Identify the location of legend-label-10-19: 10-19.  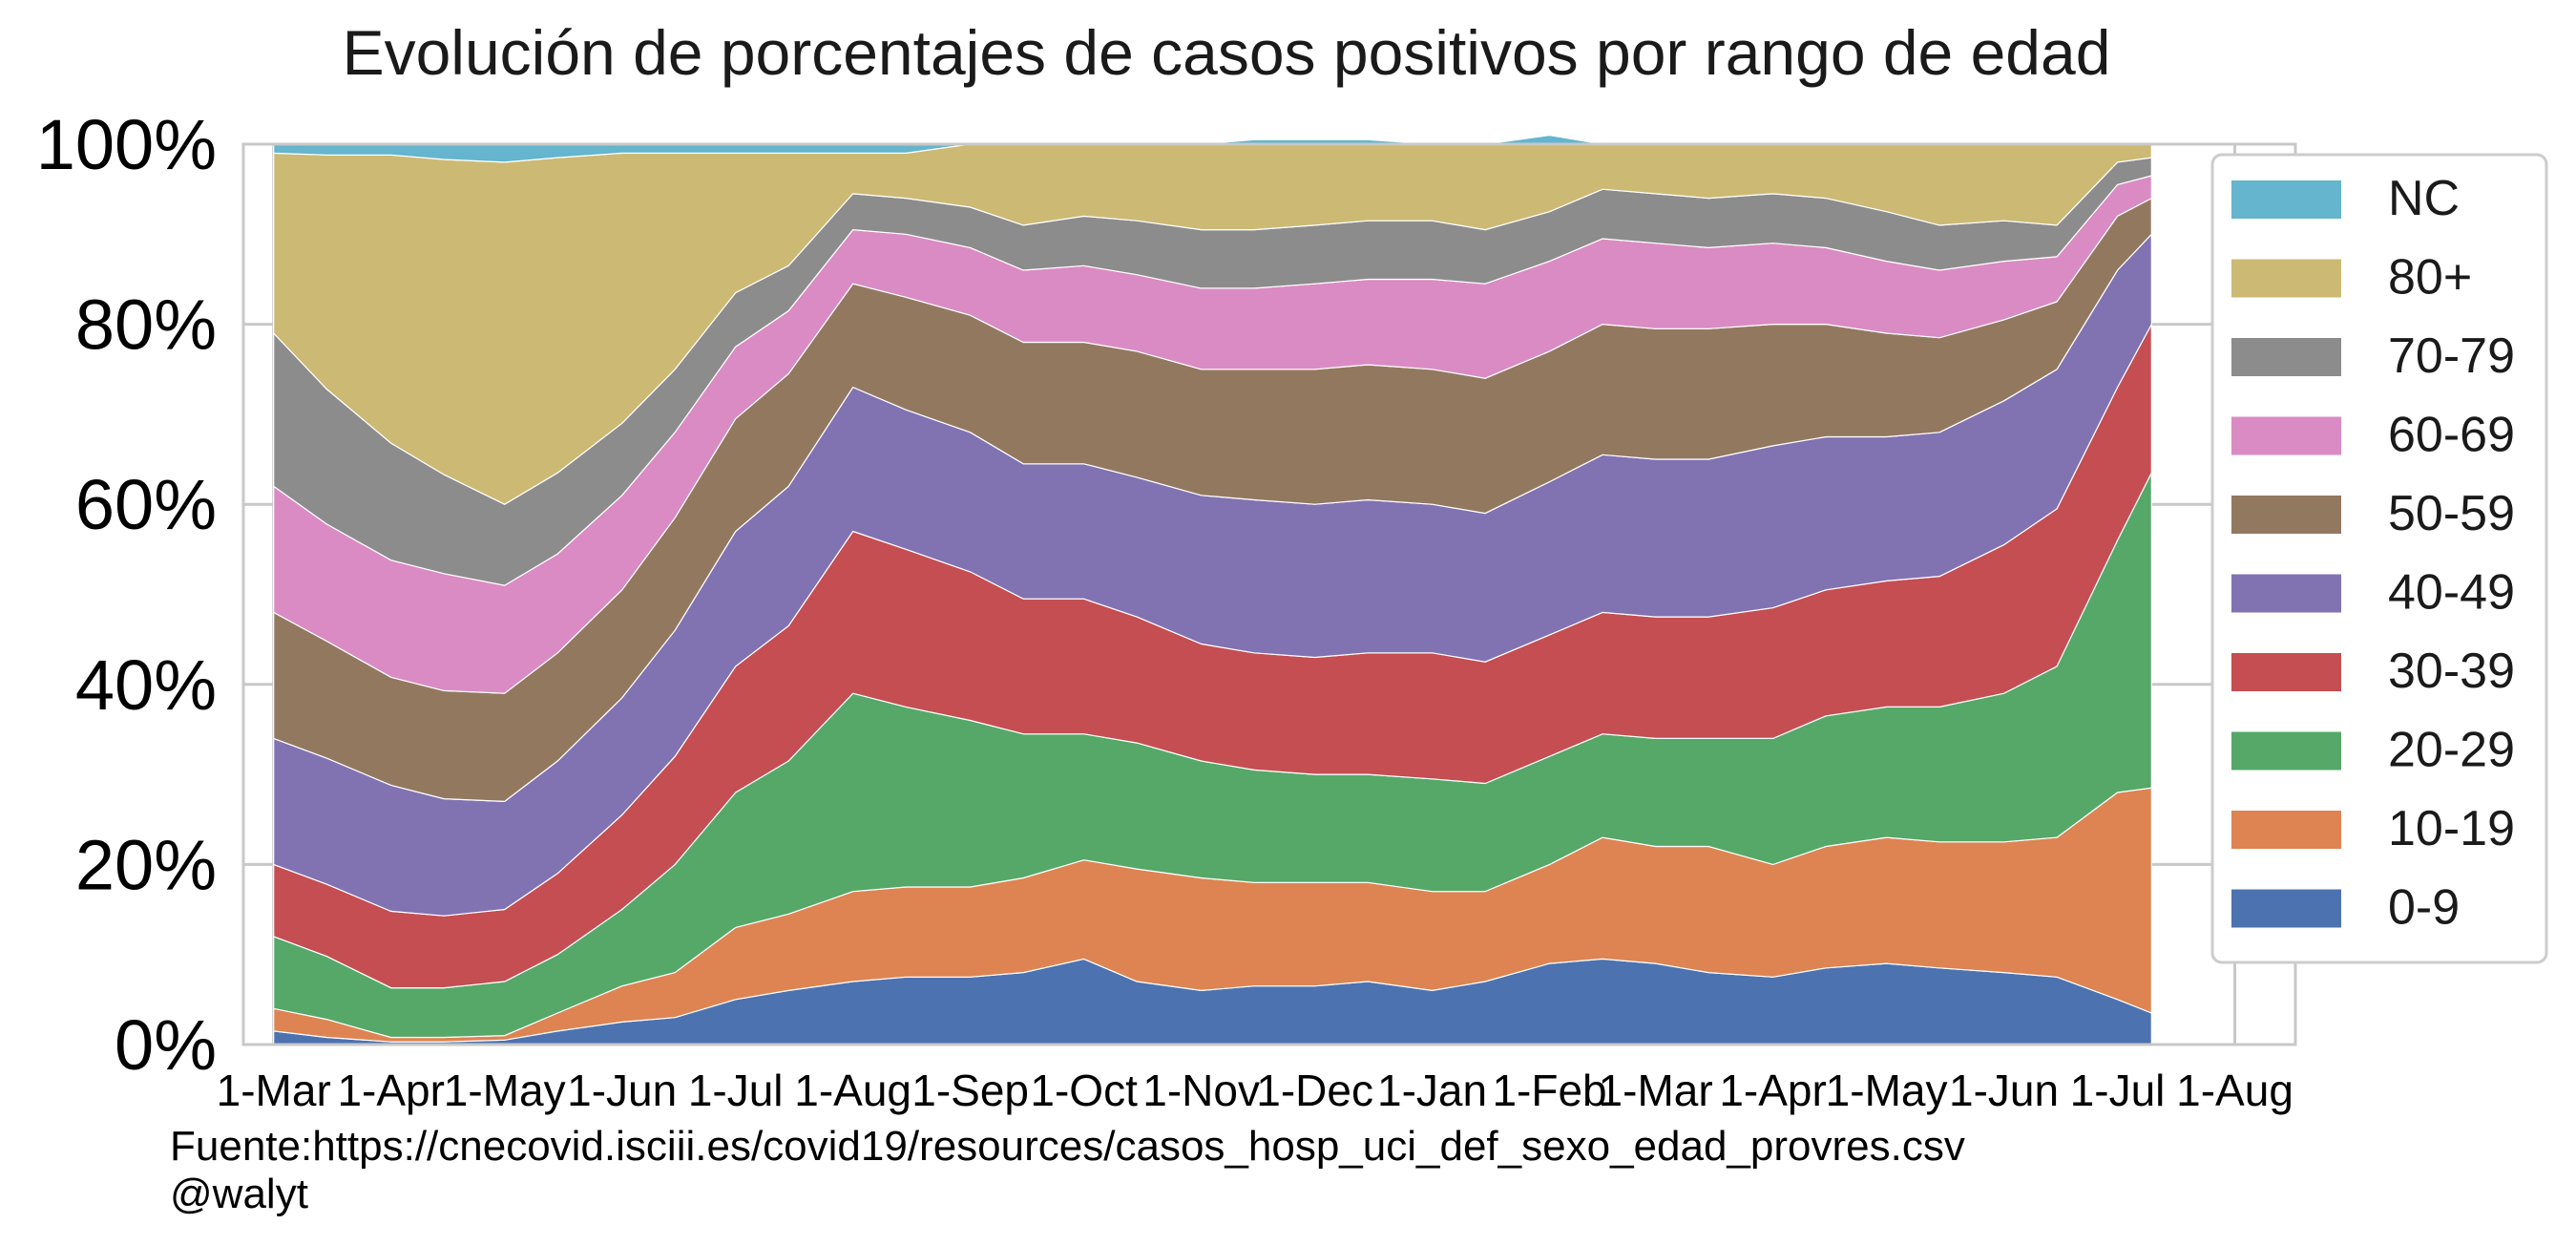
(2451, 829).